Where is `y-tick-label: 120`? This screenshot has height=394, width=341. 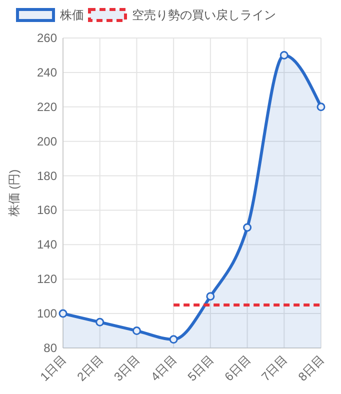
y-tick-label: 120 is located at coordinates (47, 279).